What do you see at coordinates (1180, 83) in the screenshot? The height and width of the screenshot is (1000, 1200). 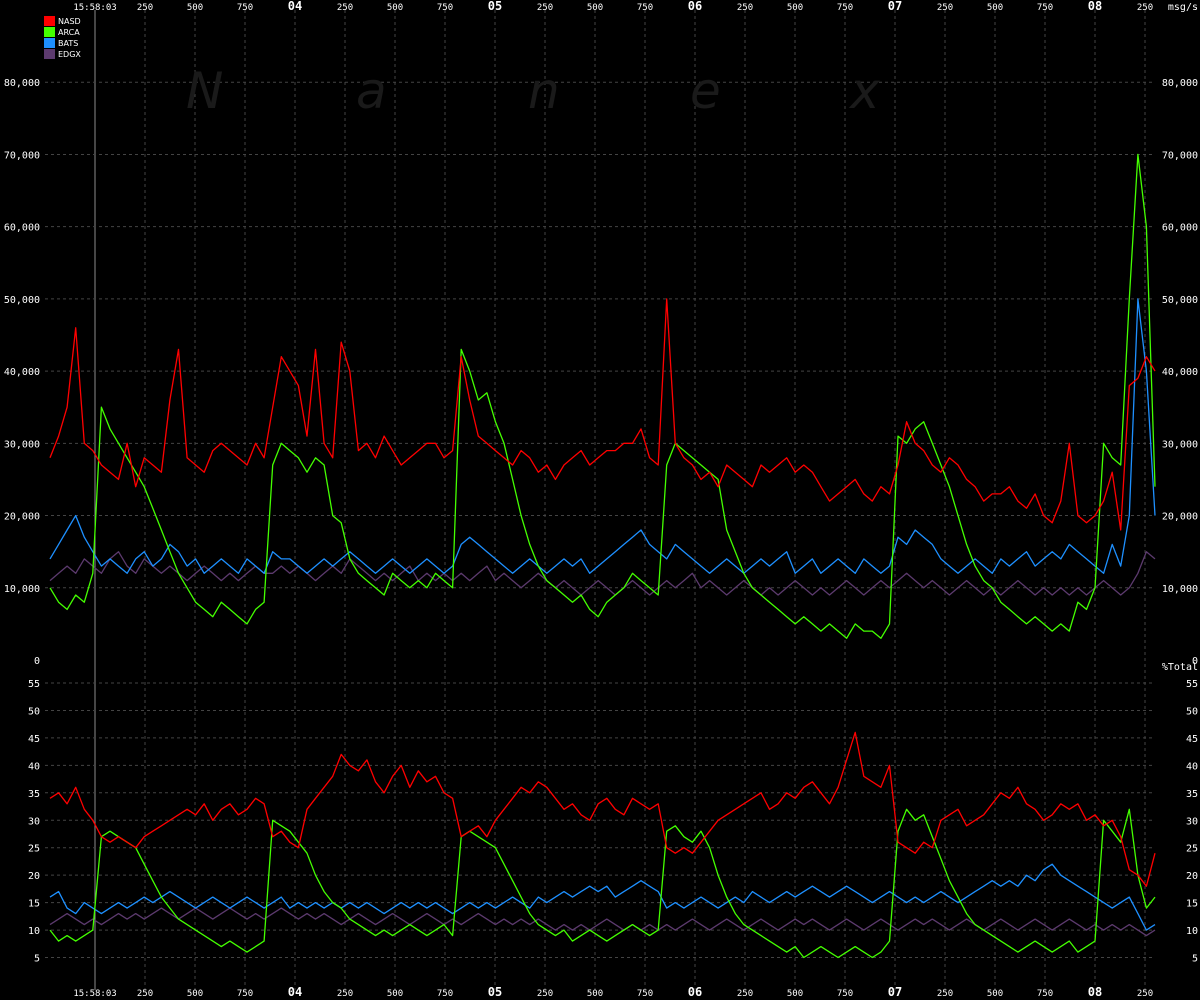 I see `y-tick-label-right: 80,000` at bounding box center [1180, 83].